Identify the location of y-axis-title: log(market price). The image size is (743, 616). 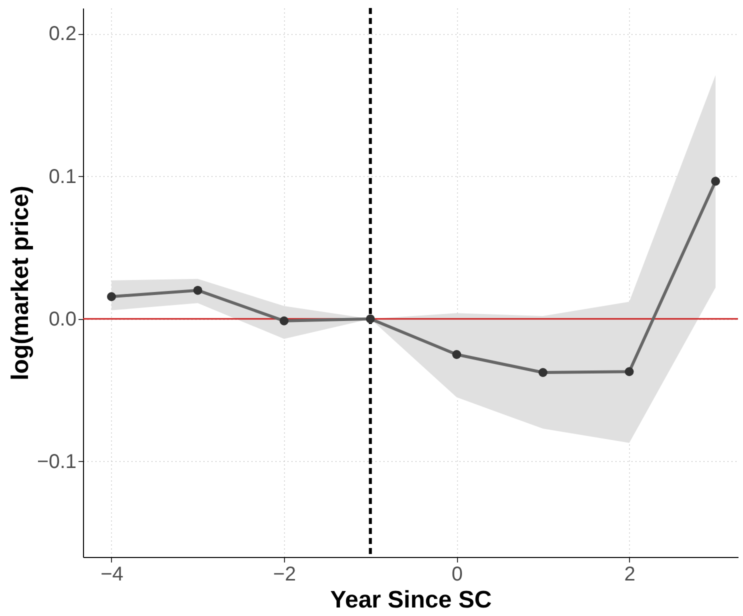
(20, 283).